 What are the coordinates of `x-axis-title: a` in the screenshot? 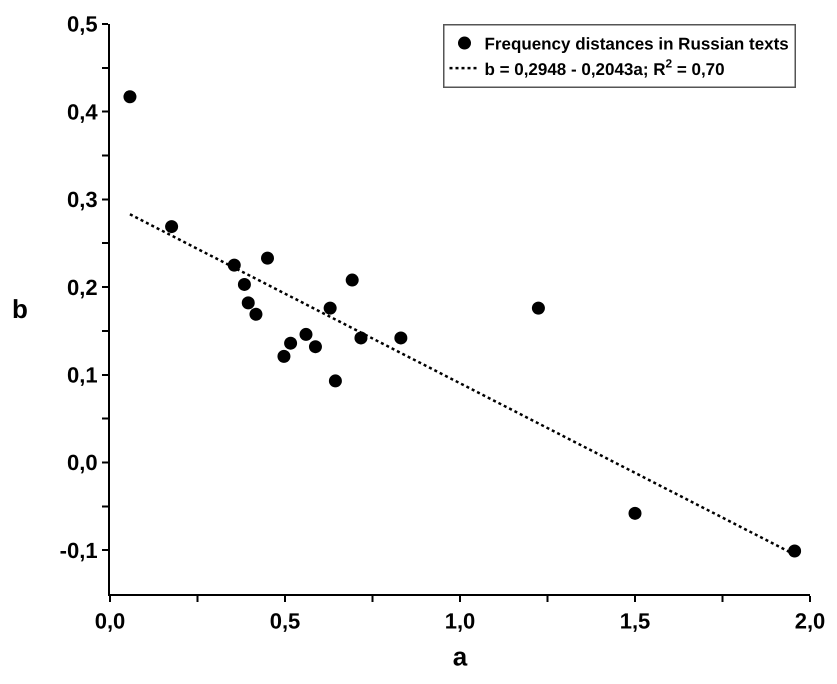 It's located at (460, 657).